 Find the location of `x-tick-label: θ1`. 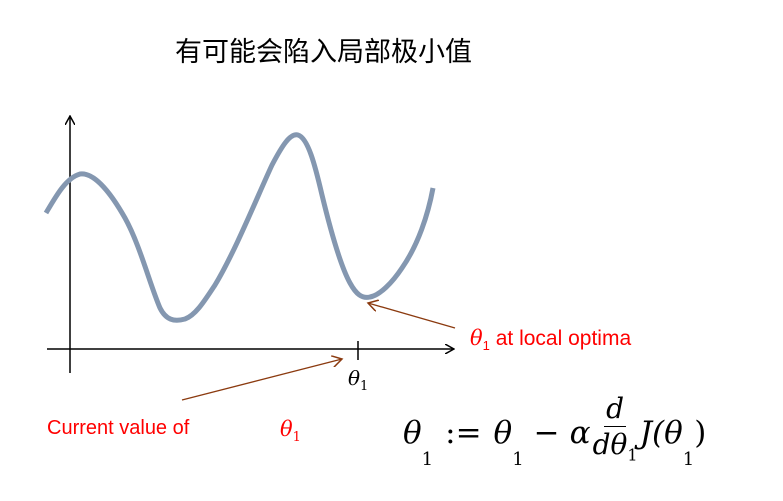

x-tick-label: θ1 is located at coordinates (358, 380).